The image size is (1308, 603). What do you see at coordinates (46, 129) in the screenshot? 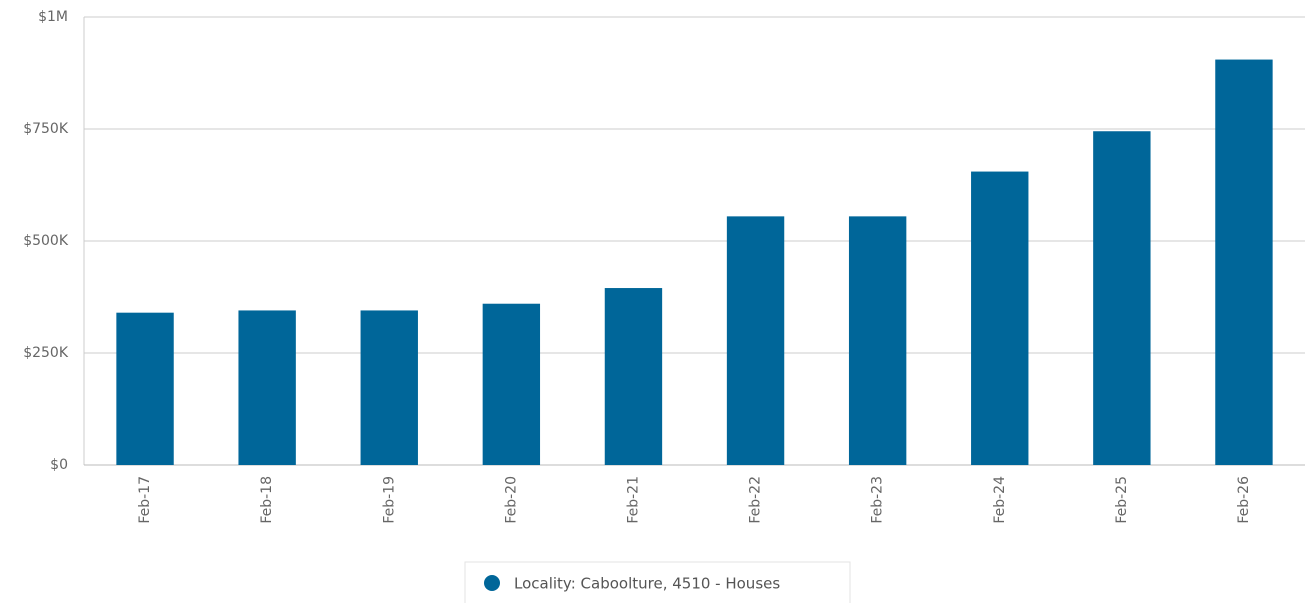
I see `y-tick-label: $750K` at bounding box center [46, 129].